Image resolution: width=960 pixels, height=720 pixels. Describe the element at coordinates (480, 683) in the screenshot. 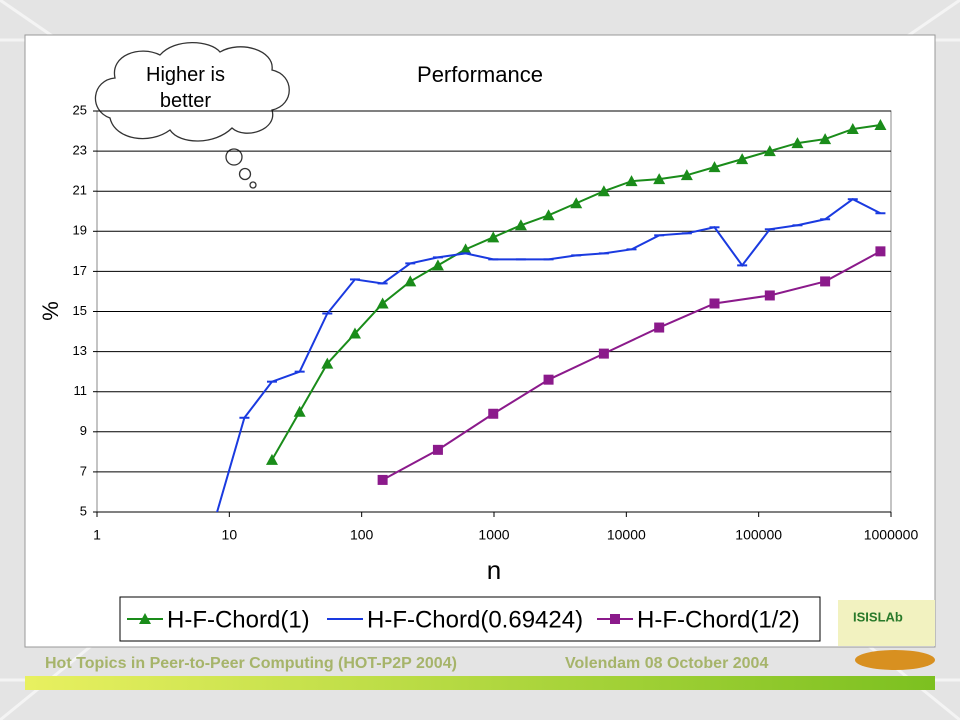

I see `footer-bar` at that location.